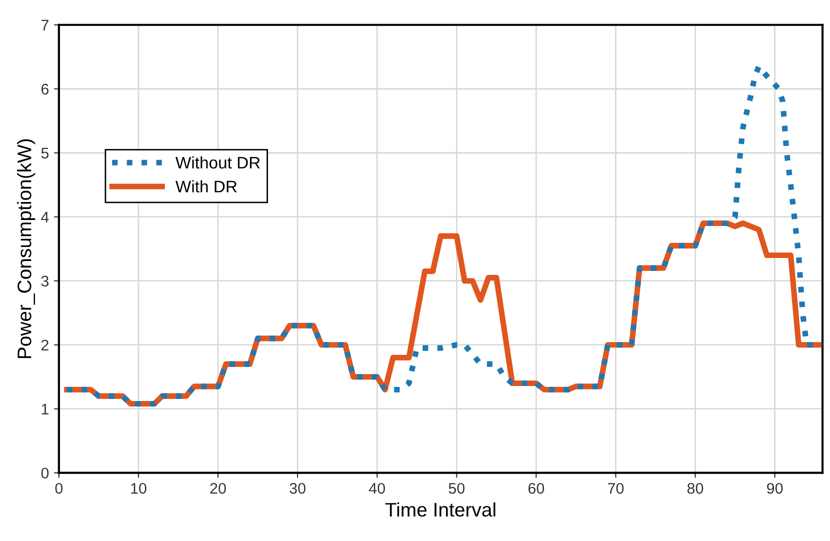  Describe the element at coordinates (206, 186) in the screenshot. I see `legend-label: With DR` at that location.